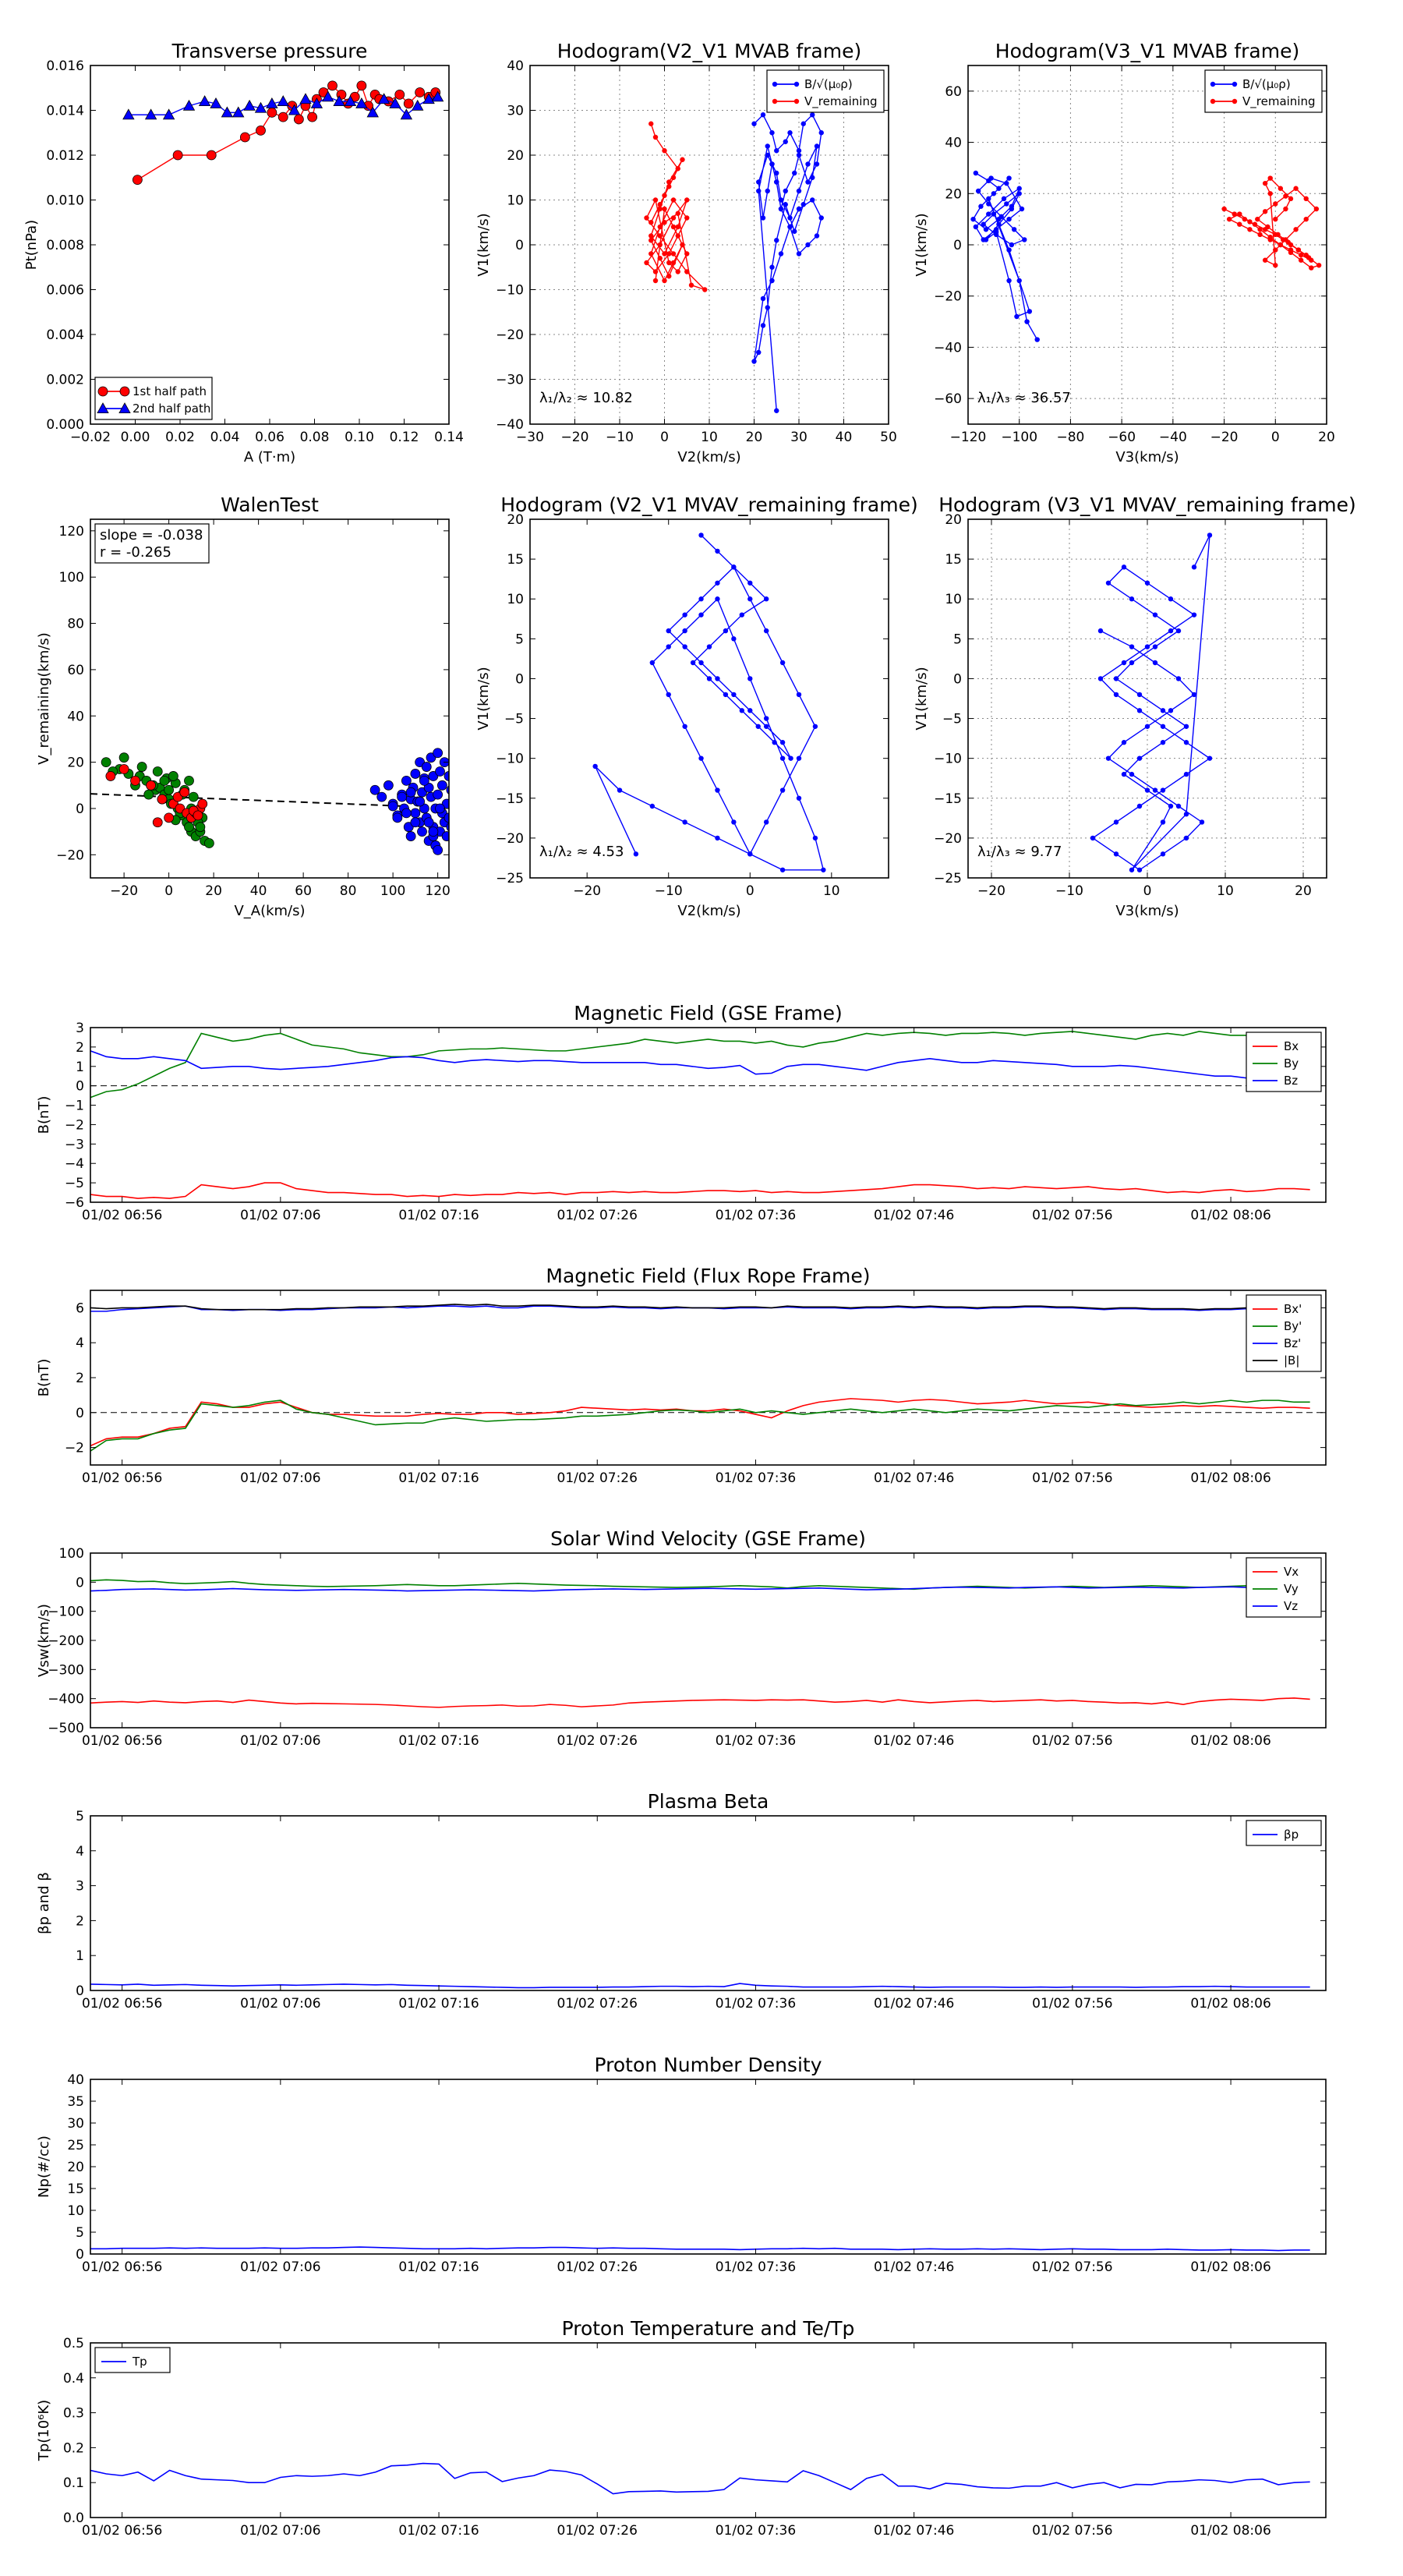 This screenshot has width=1403, height=2576. What do you see at coordinates (515, 66) in the screenshot?
I see `y-tick-label: 40` at bounding box center [515, 66].